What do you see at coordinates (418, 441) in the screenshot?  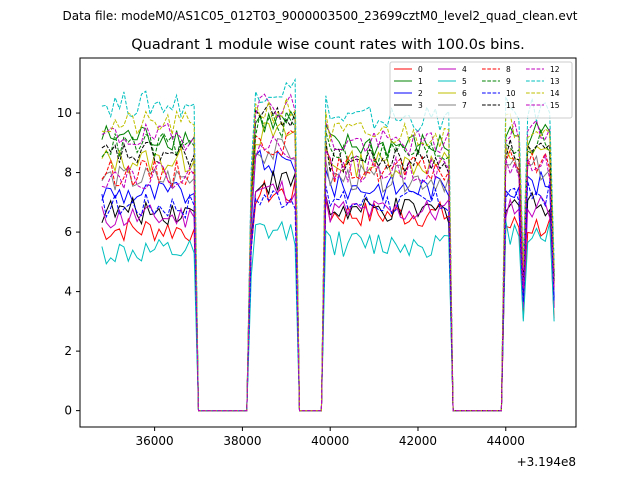 I see `x-tick-label: 42000` at bounding box center [418, 441].